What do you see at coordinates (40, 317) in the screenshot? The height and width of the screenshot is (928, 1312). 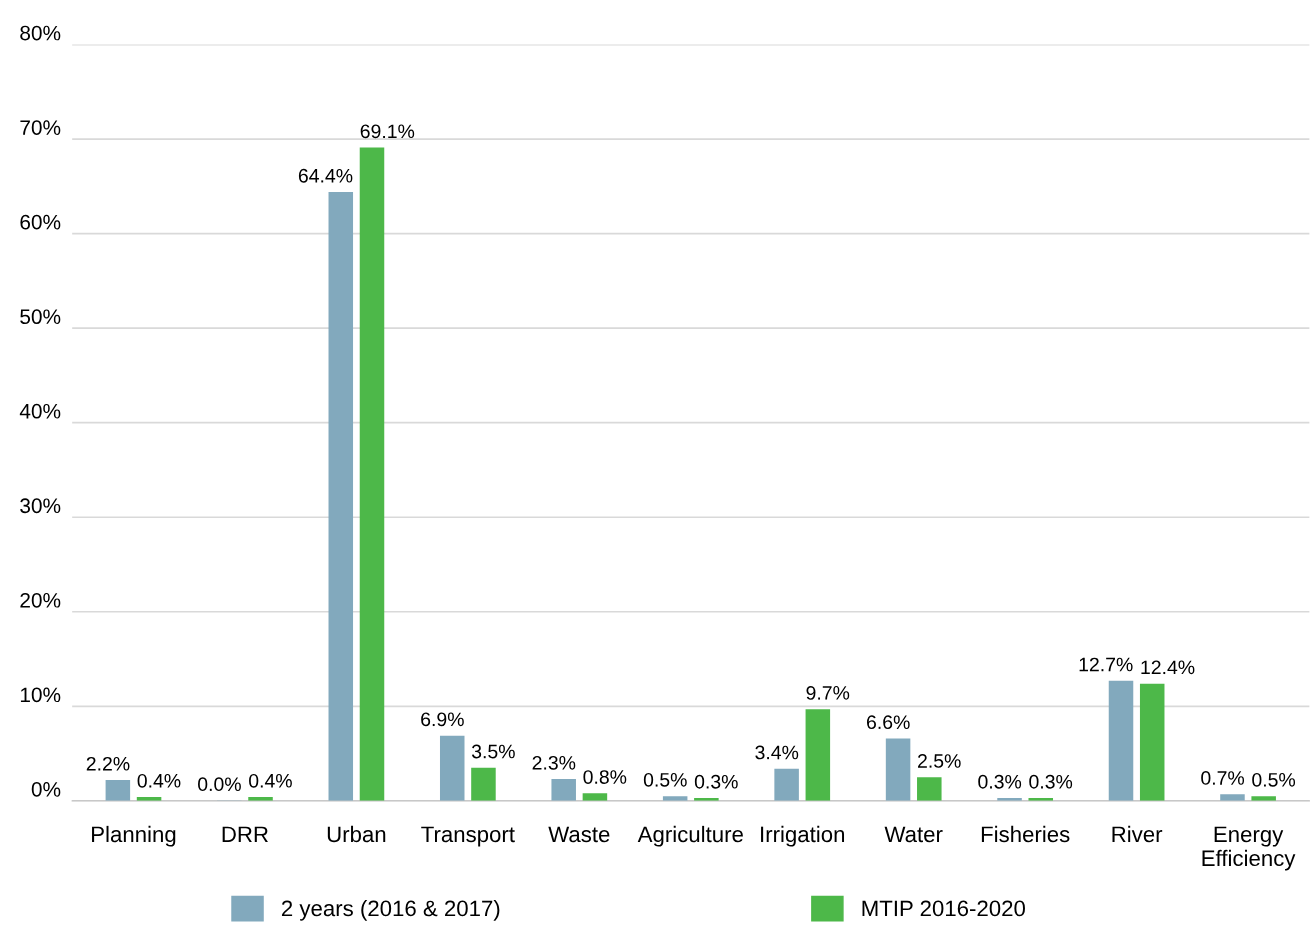 I see `y-tick-label: 50%` at bounding box center [40, 317].